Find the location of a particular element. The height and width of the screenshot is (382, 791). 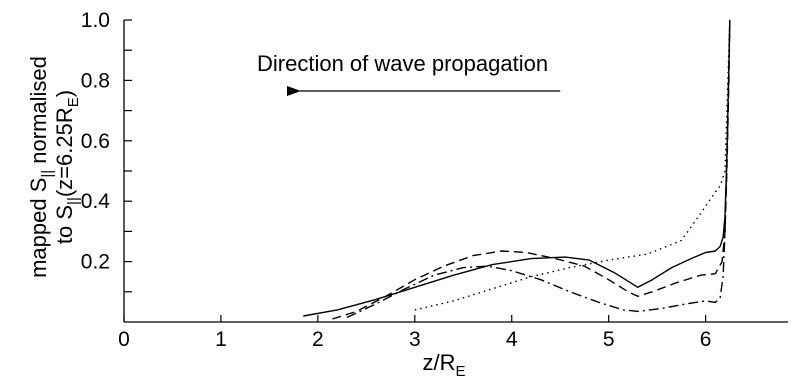

y-axis-title-line2: to S||(z=6.25RE) is located at coordinates (67, 167).